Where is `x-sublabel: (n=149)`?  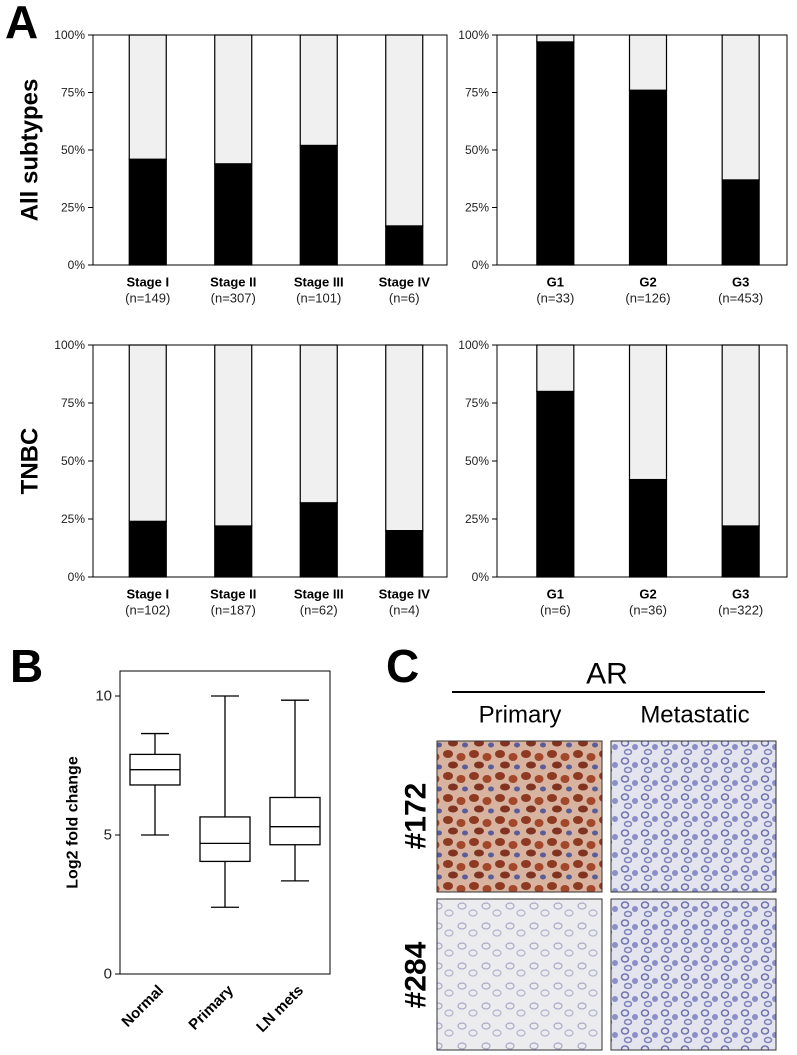 x-sublabel: (n=149) is located at coordinates (147, 298).